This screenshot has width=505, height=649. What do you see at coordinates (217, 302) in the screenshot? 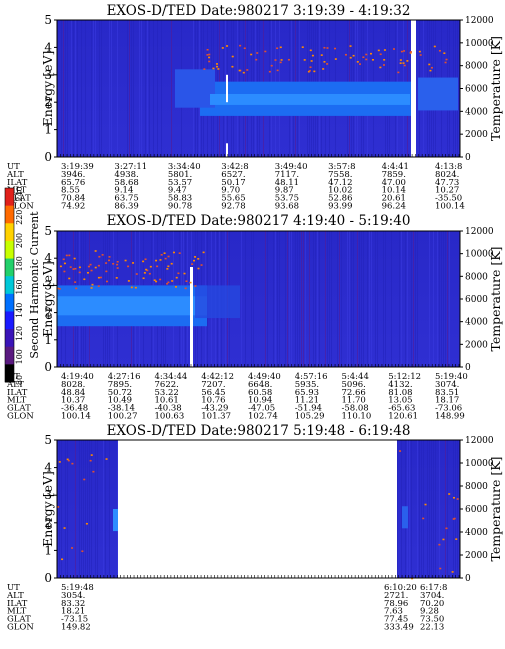
I see `band-tail` at bounding box center [217, 302].